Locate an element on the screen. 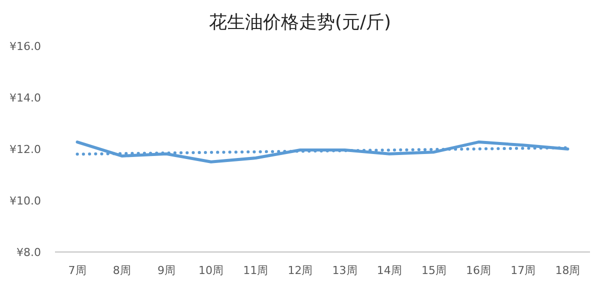  chart-title: 花生油价格走势(元/斤) is located at coordinates (300, 22).